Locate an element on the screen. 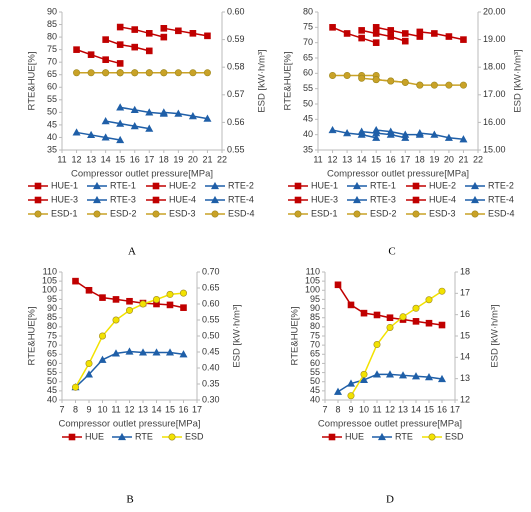 The width and height of the screenshot is (531, 512). x-tick-label: 20 is located at coordinates (449, 159).